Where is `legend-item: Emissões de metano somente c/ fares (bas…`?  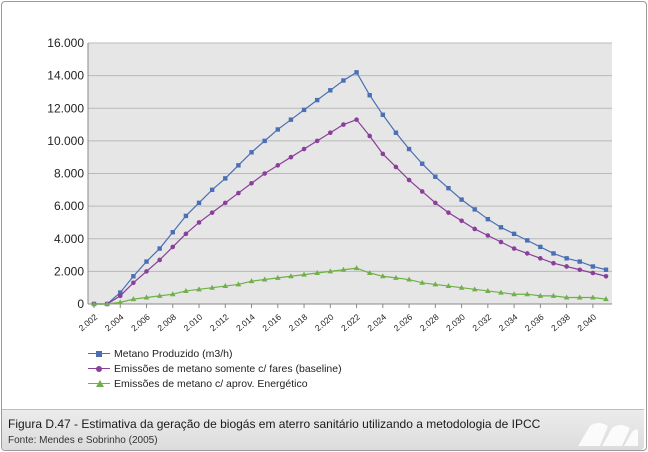
legend-item: Emissões de metano somente c/ fares (bas… is located at coordinates (215, 368).